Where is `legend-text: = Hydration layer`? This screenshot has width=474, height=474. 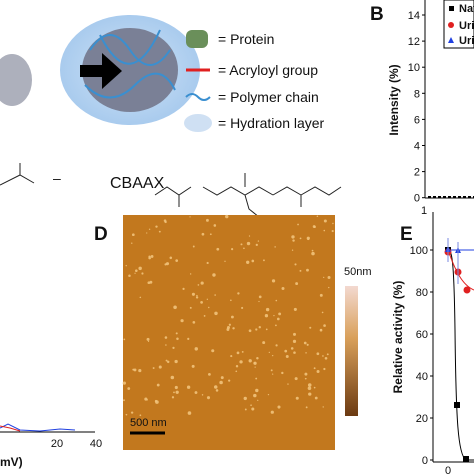 legend-text: = Hydration layer is located at coordinates (271, 123).